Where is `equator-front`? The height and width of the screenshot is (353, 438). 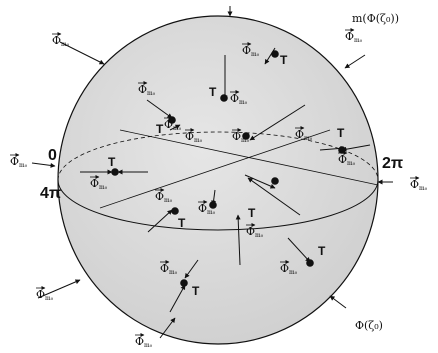 equator-front is located at coordinates (218, 205).